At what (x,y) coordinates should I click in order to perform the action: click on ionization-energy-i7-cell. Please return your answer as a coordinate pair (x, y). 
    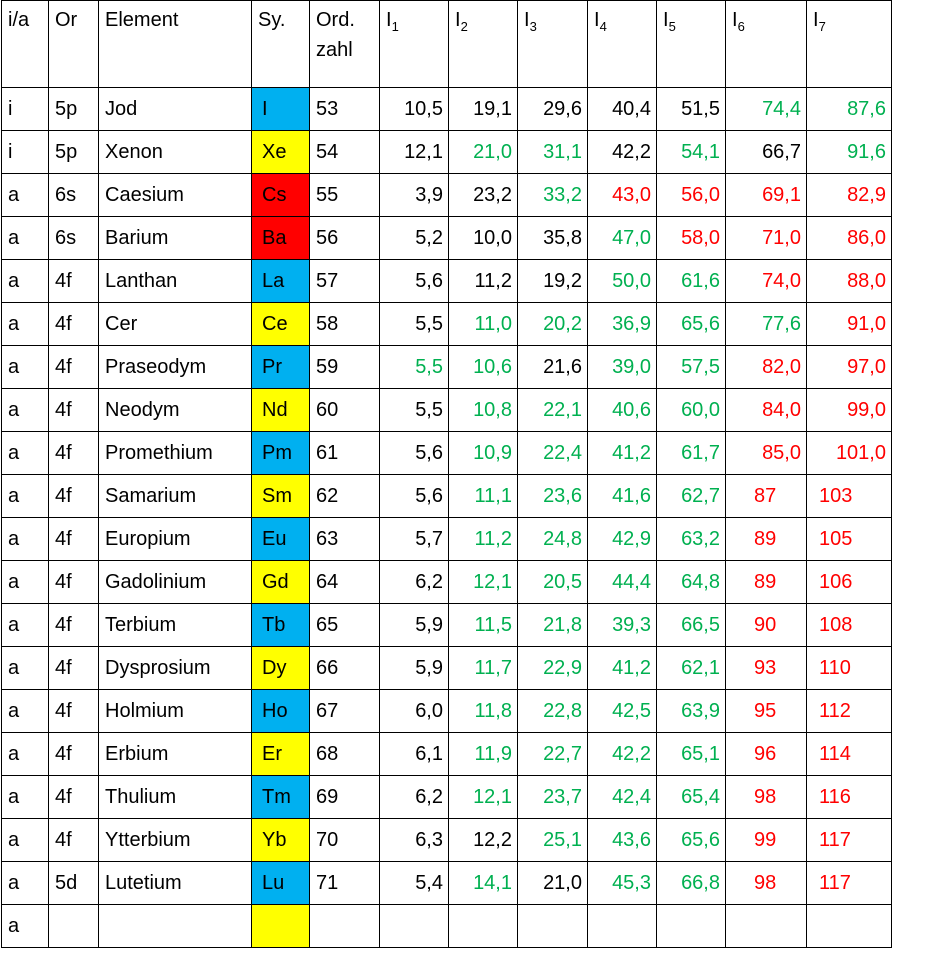
    Looking at the image, I should click on (849, 926).